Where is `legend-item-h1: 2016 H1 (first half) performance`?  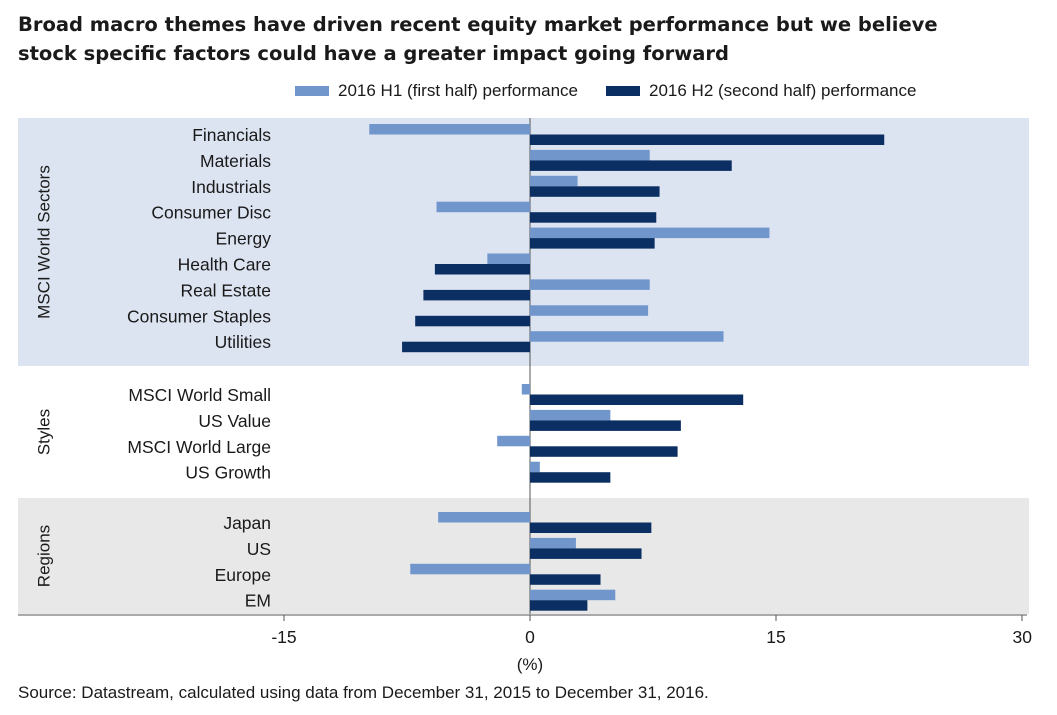 legend-item-h1: 2016 H1 (first half) performance is located at coordinates (436, 91).